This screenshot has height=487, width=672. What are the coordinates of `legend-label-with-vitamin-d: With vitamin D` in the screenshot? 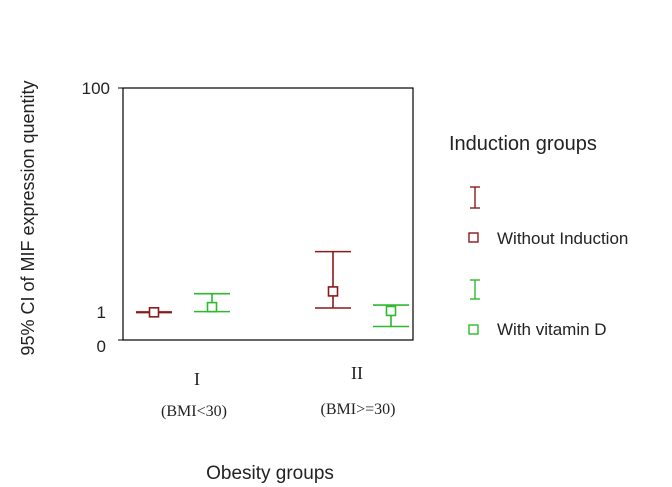 It's located at (552, 329).